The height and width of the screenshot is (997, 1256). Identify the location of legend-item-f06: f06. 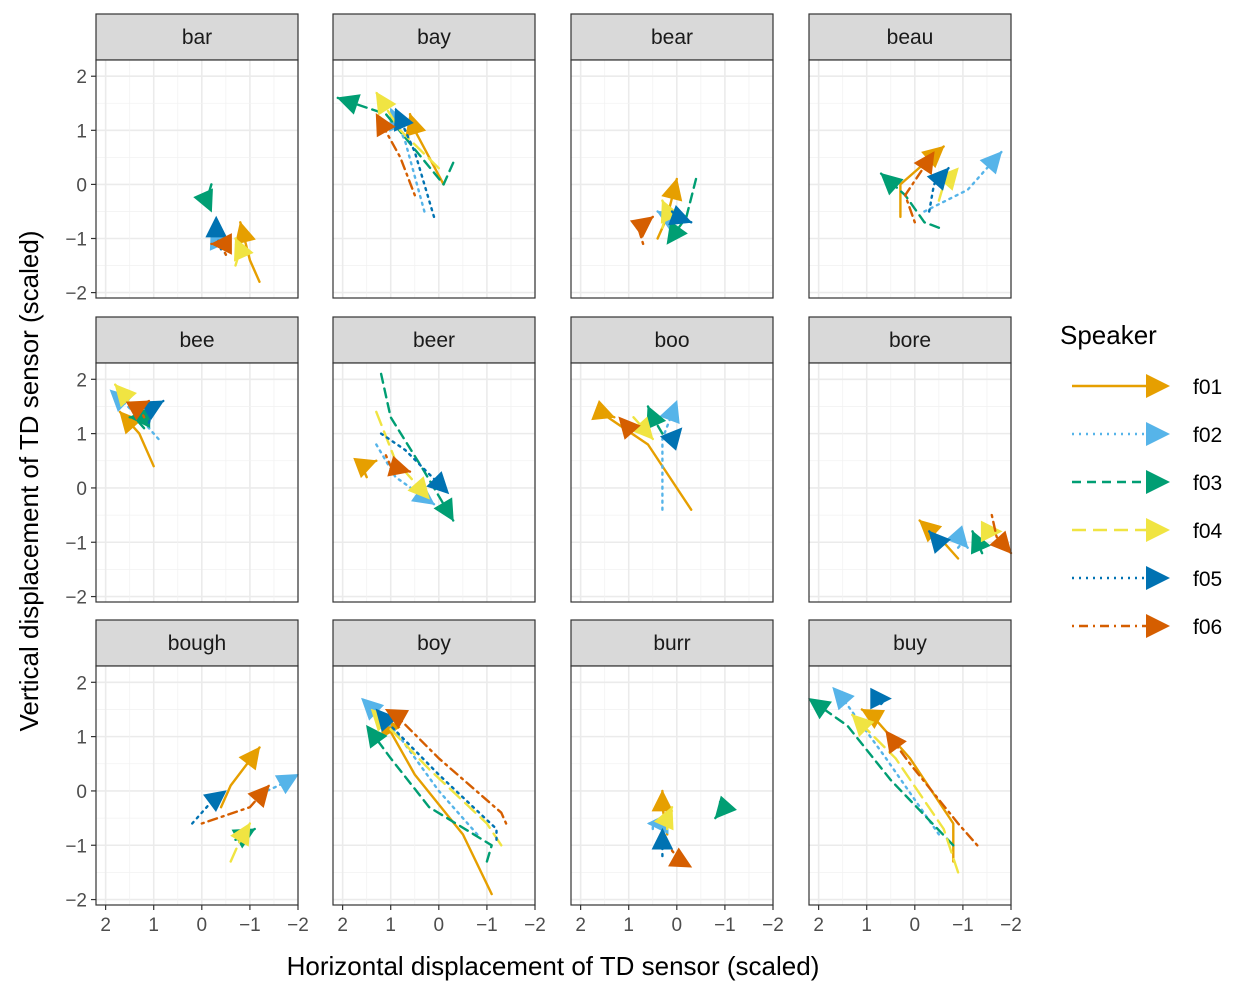
(1147, 626).